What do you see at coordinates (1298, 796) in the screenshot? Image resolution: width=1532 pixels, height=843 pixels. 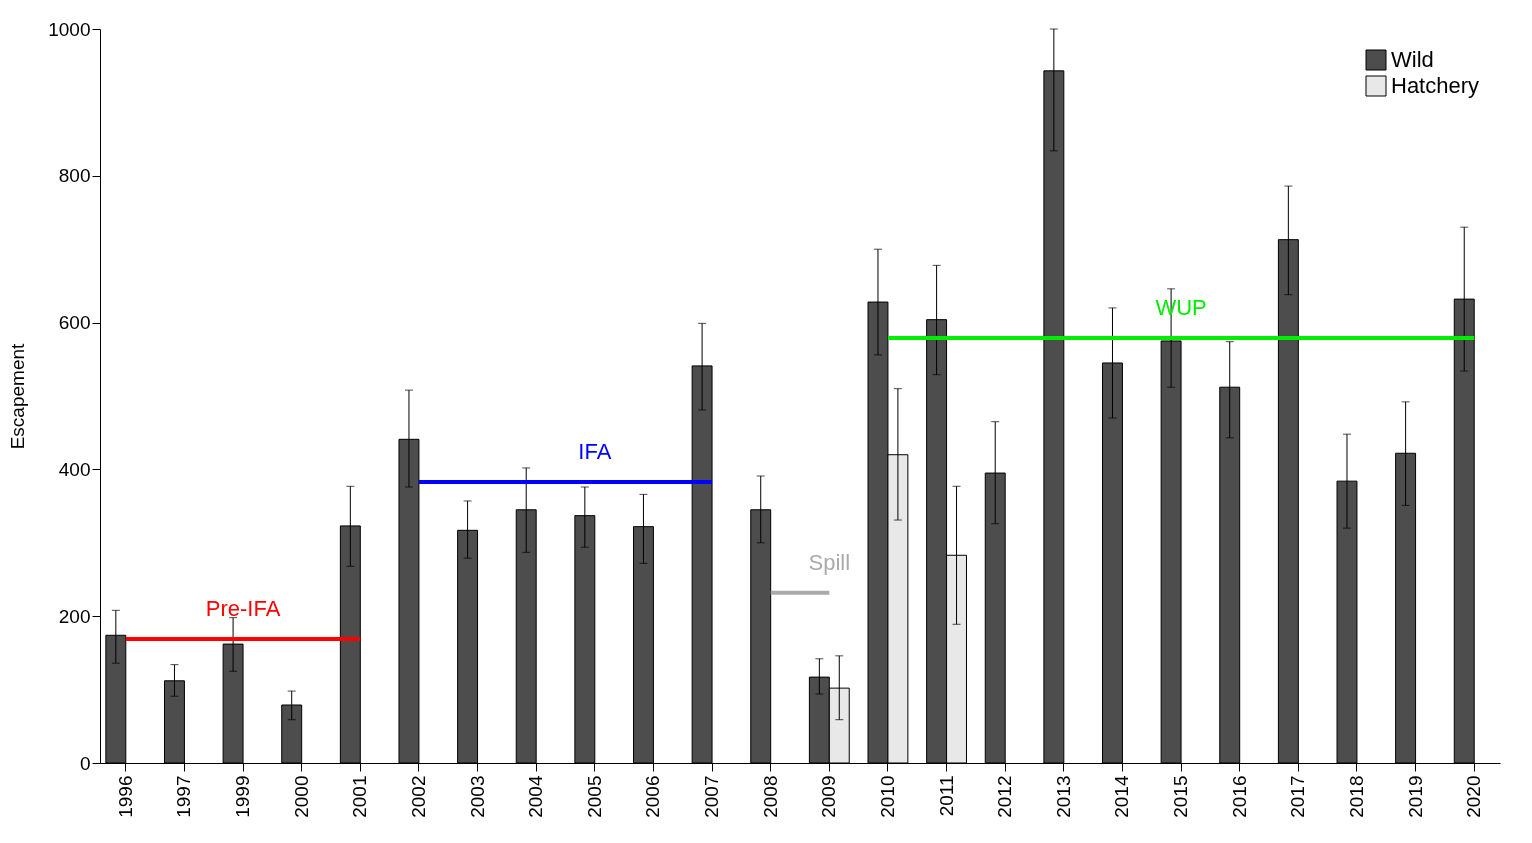 I see `x-tick-label: 2017` at bounding box center [1298, 796].